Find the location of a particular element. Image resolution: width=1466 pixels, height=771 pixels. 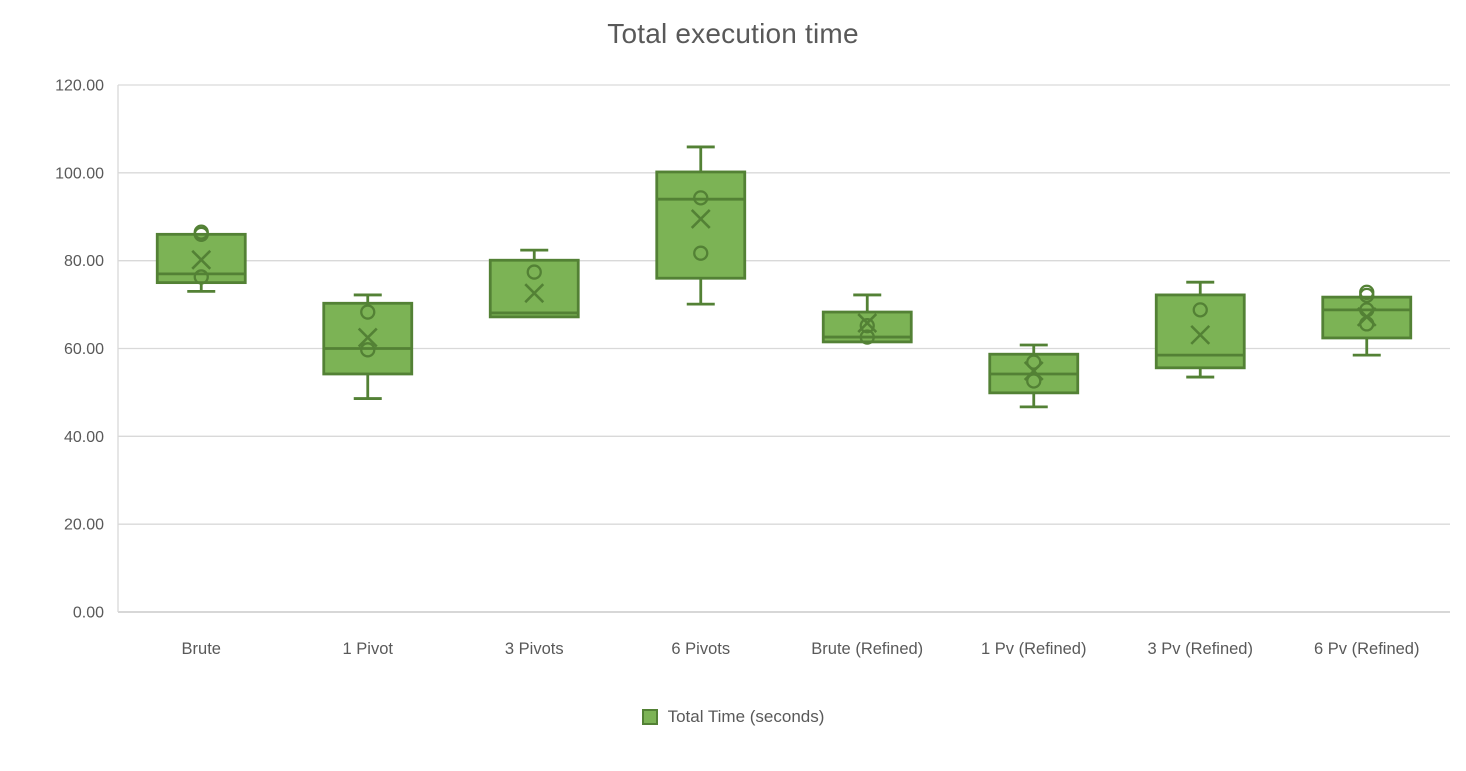

y-axis-tick-label: 100.00 is located at coordinates (79, 173).